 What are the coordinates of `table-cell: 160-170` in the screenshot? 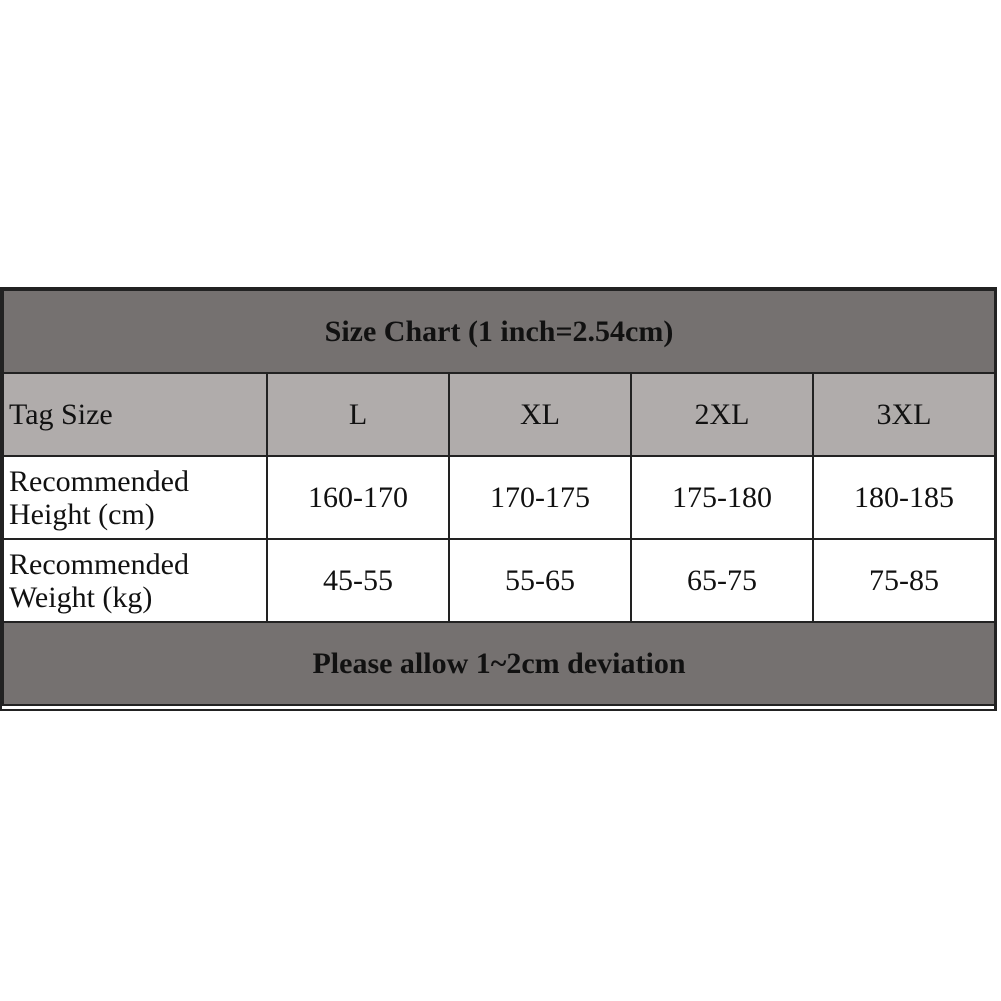 It's located at (358, 497).